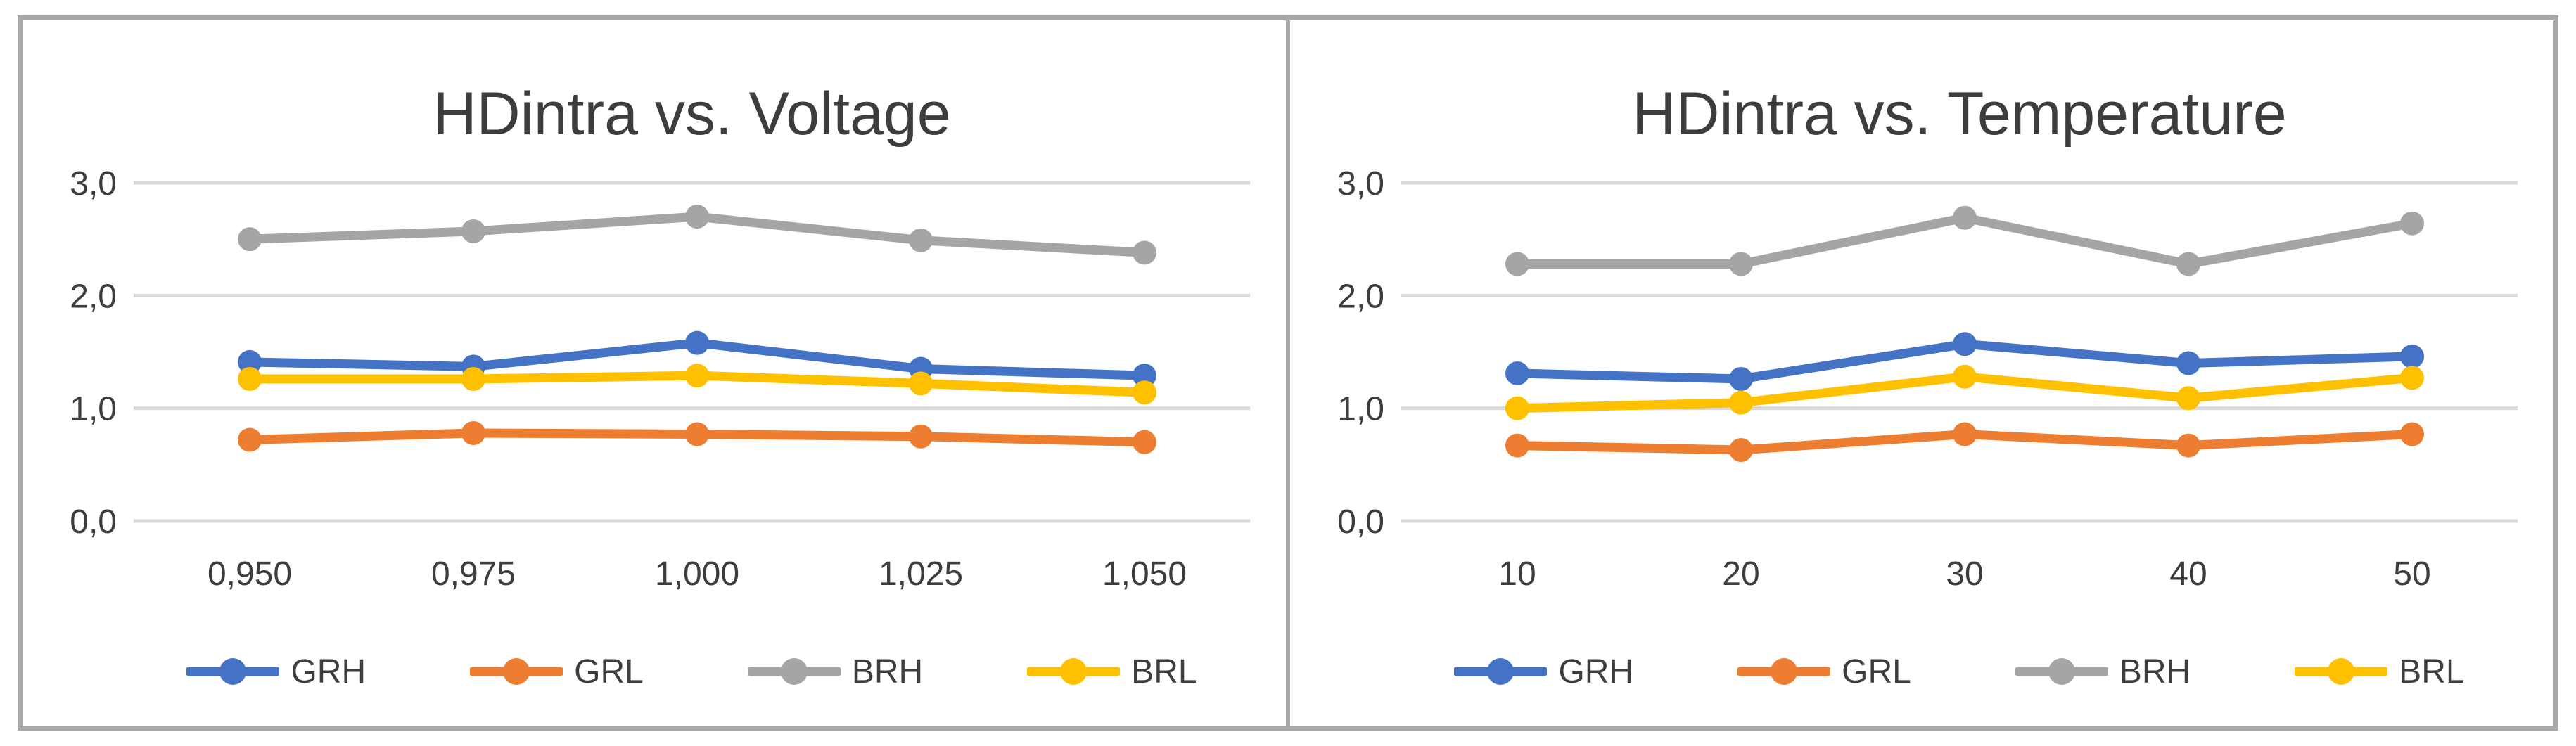 Image resolution: width=2576 pixels, height=746 pixels. I want to click on x-tick-label: 1,025, so click(921, 574).